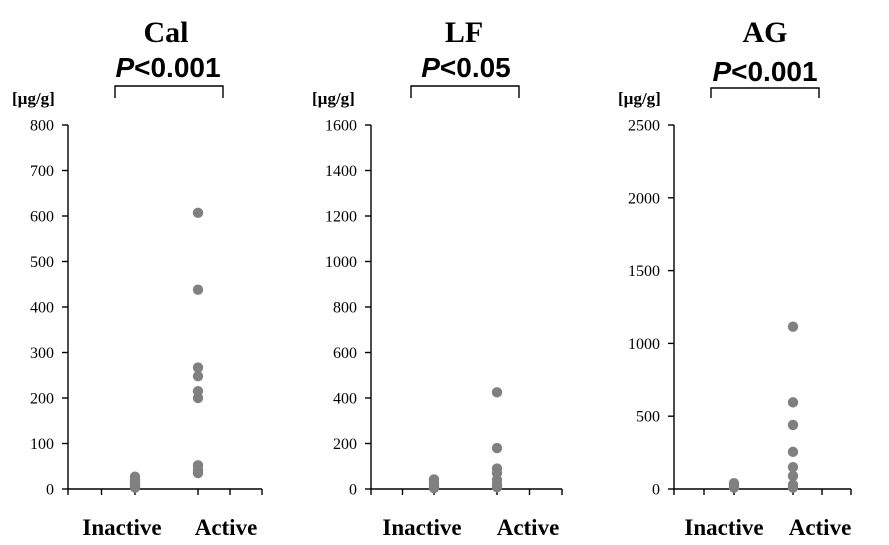  I want to click on p-rest: <0.05, so click(475, 67).